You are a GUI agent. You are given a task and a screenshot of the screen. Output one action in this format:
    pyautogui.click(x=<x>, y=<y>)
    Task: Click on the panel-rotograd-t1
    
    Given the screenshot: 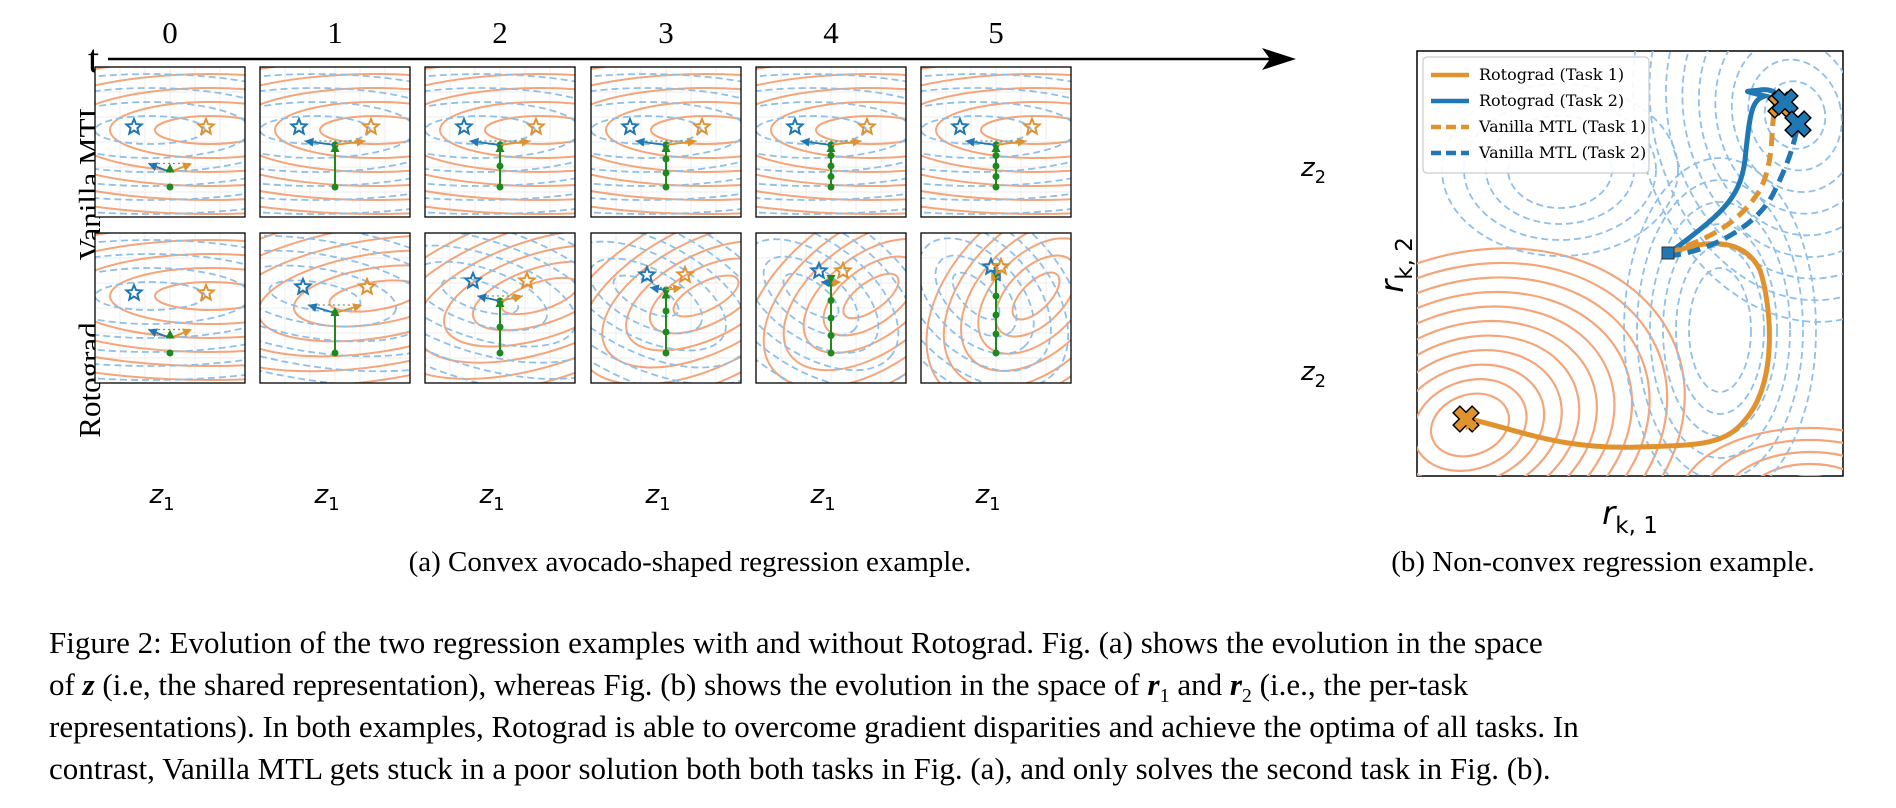 What is the action you would take?
    pyautogui.click(x=335, y=308)
    